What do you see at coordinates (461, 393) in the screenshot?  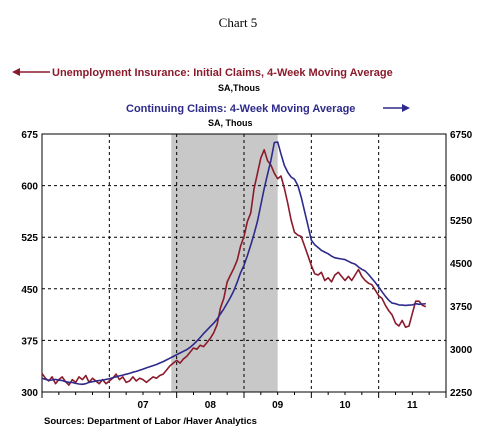 I see `y-right-tick-label: 2250` at bounding box center [461, 393].